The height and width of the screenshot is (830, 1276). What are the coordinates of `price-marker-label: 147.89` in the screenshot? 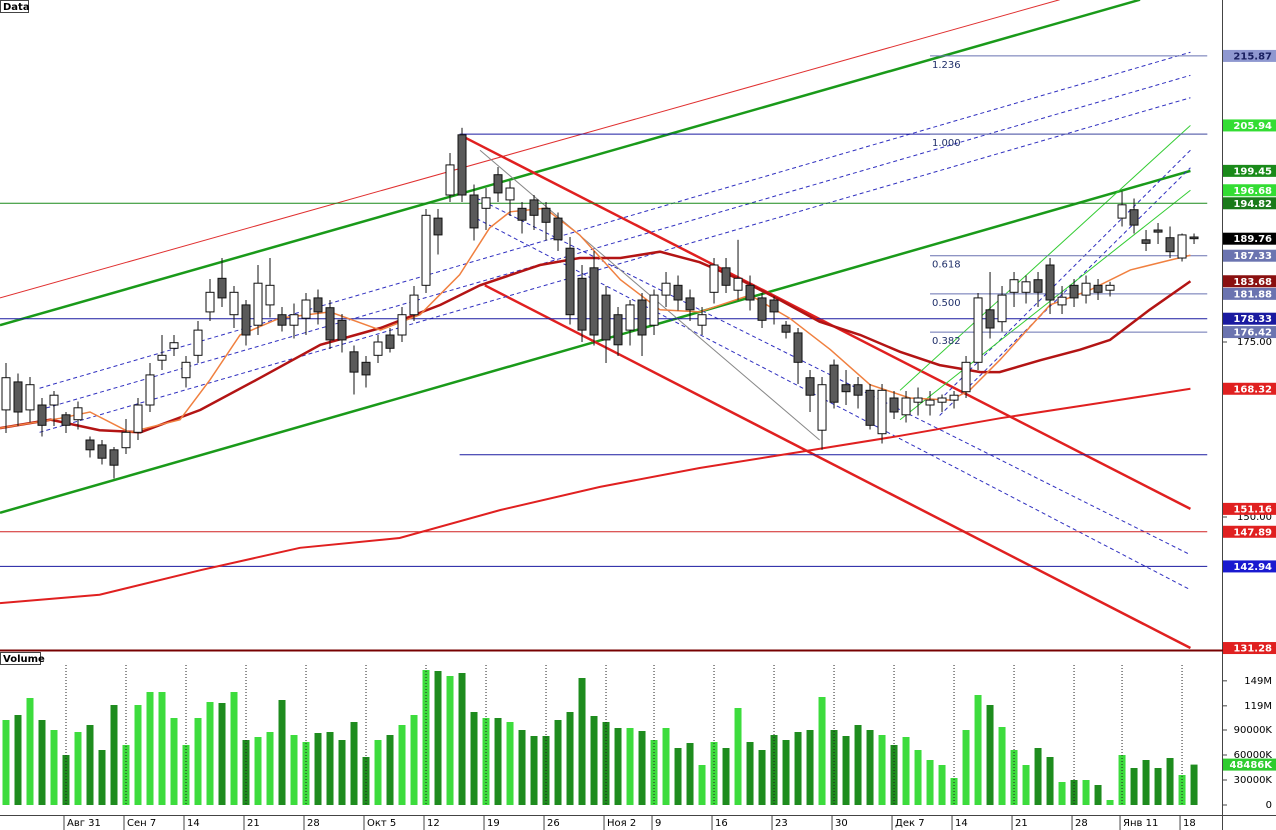 It's located at (1252, 532).